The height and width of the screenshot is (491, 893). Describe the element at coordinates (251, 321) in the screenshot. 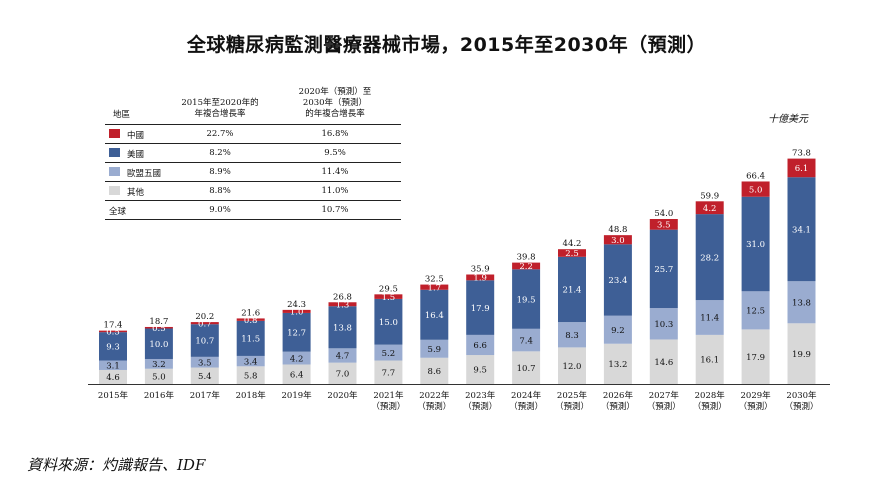

I see `data-label: 0.8` at that location.